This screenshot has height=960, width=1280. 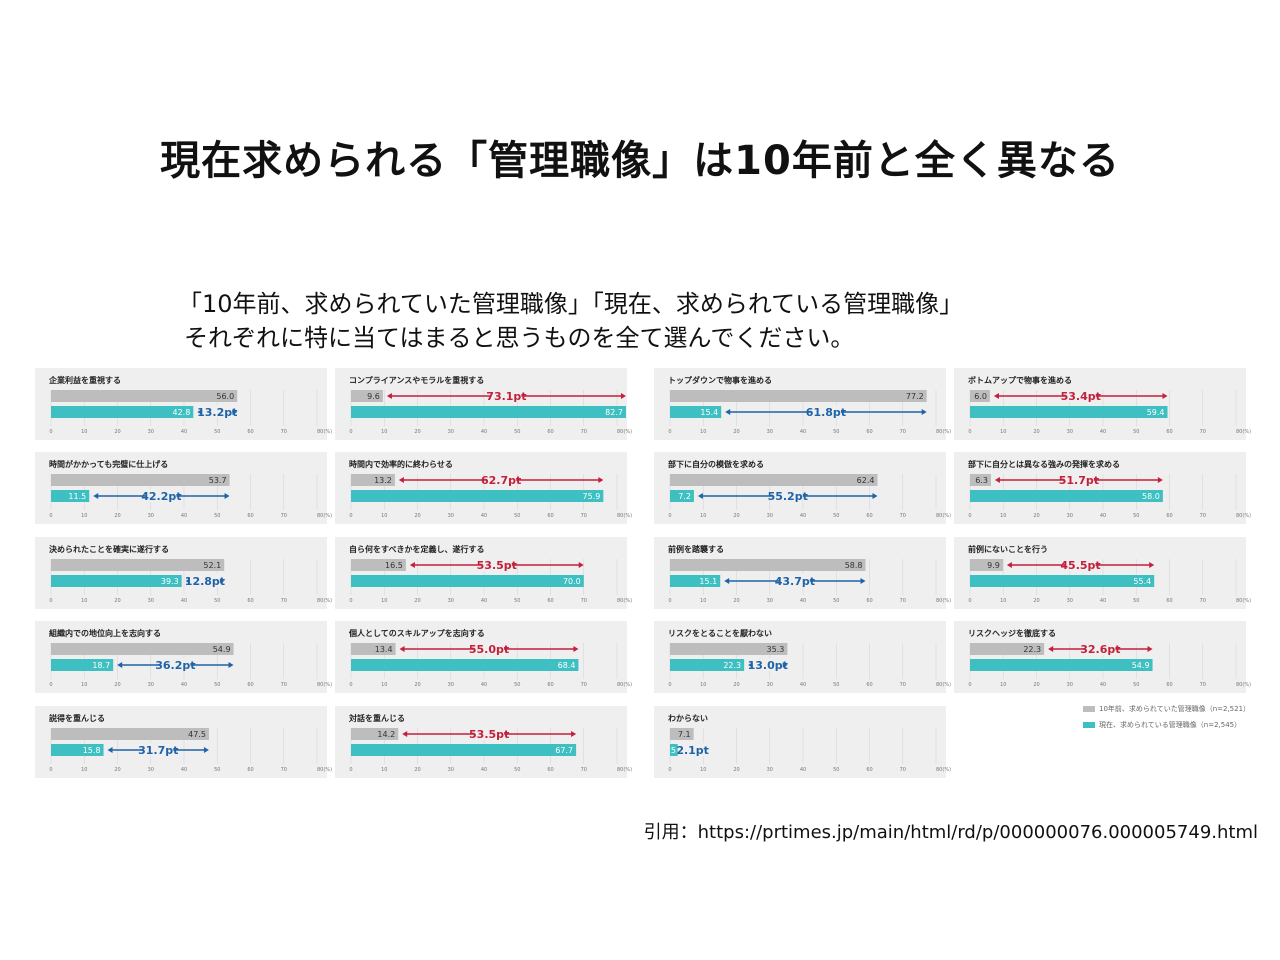 I want to click on diff-label: 36.2pt, so click(x=175, y=665).